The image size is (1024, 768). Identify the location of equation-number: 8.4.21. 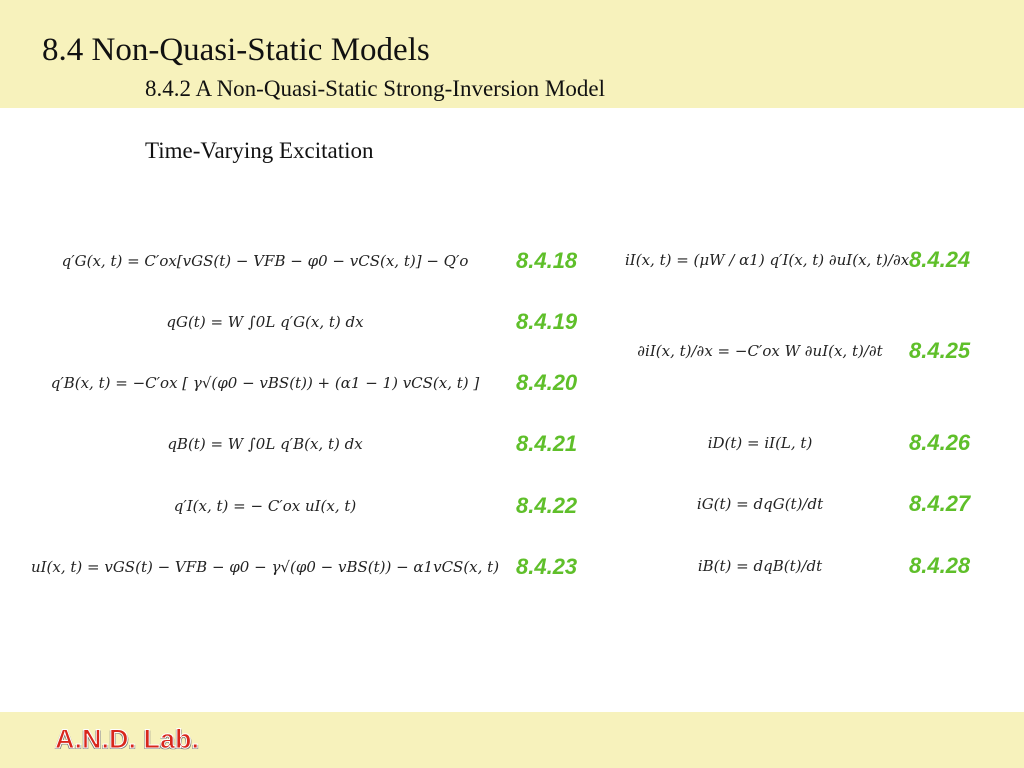
(547, 443).